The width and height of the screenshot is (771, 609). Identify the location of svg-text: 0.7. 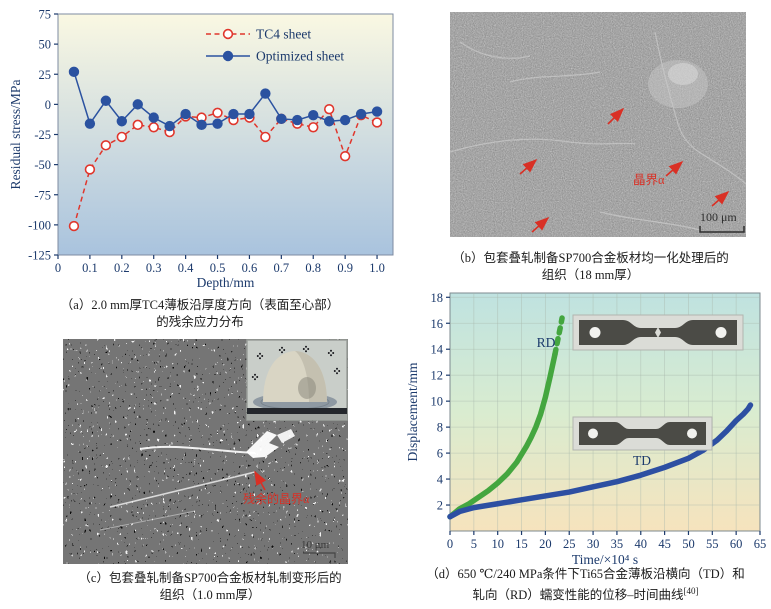
(282, 268).